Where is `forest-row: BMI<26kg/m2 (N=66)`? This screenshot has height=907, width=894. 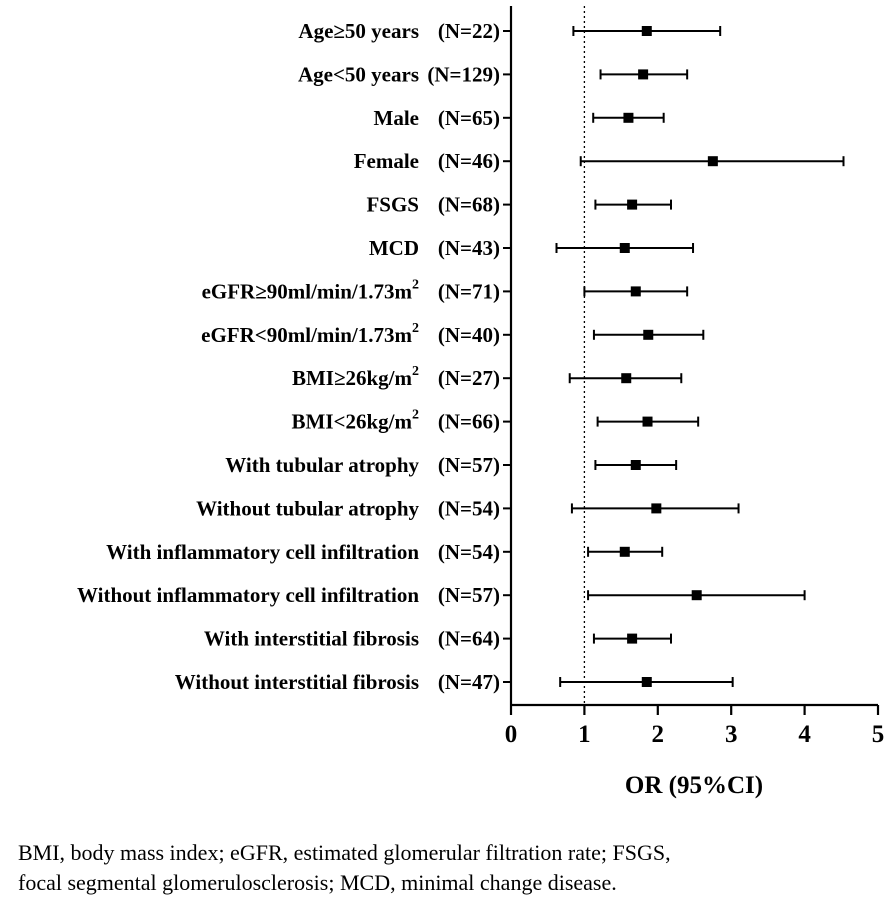 forest-row: BMI<26kg/m2 (N=66) is located at coordinates (496, 421).